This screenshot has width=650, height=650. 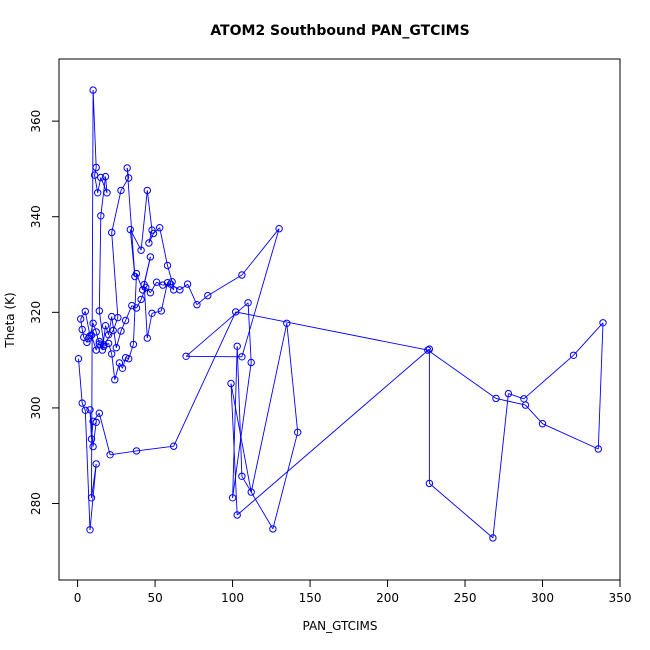 What do you see at coordinates (36, 503) in the screenshot?
I see `y-tick-label: 280` at bounding box center [36, 503].